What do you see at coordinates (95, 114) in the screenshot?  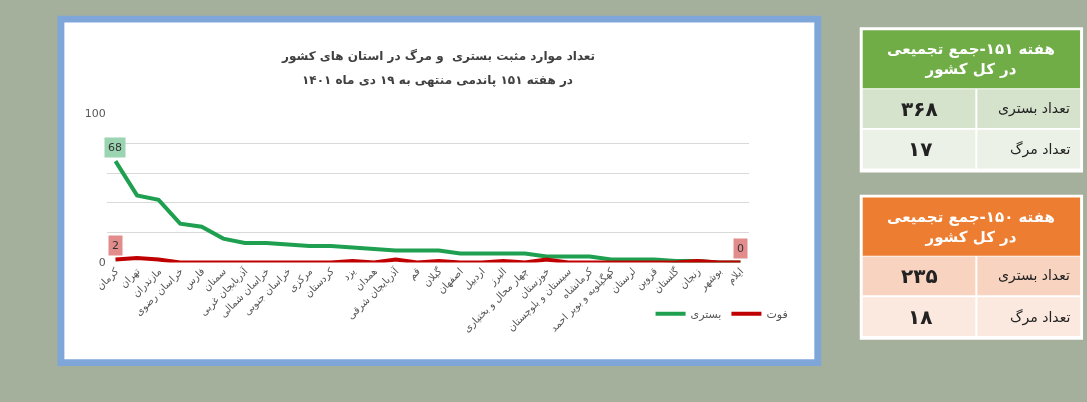 I see `y-tick-label: 100` at bounding box center [95, 114].